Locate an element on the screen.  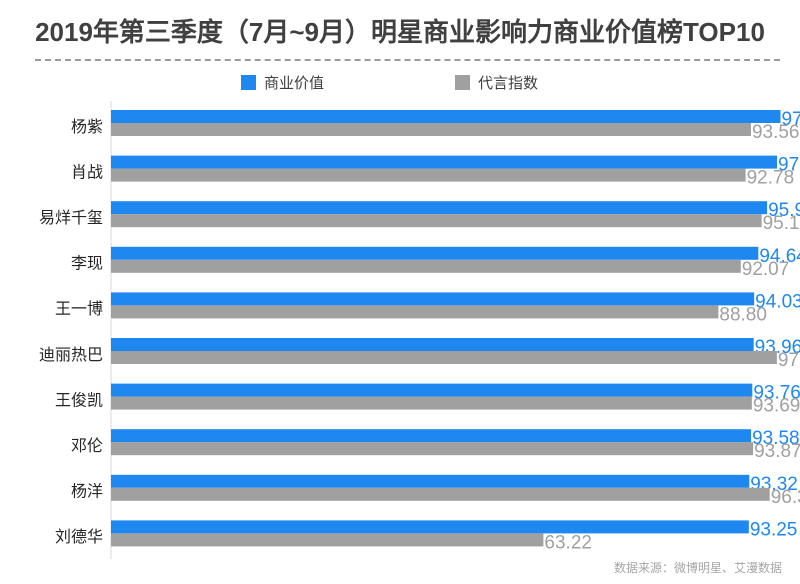
category-label: 易烊千玺 is located at coordinates (71, 218).